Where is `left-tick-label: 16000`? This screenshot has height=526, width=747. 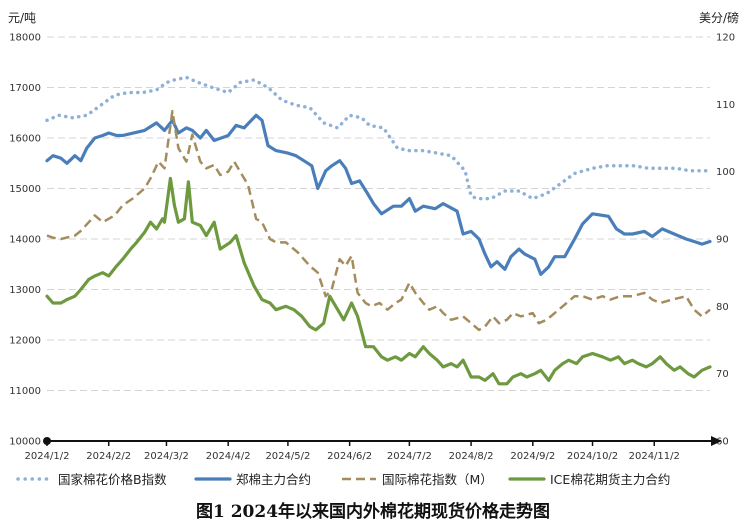 left-tick-label: 16000 is located at coordinates (25, 139).